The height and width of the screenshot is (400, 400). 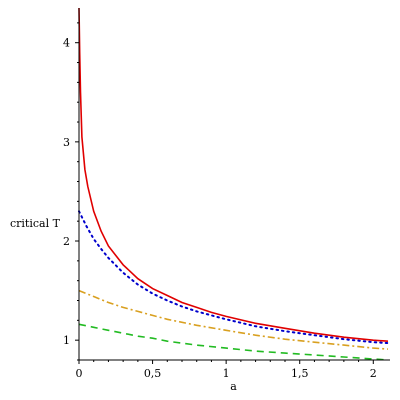 What do you see at coordinates (79, 373) in the screenshot?
I see `x-tick-label: 0` at bounding box center [79, 373].